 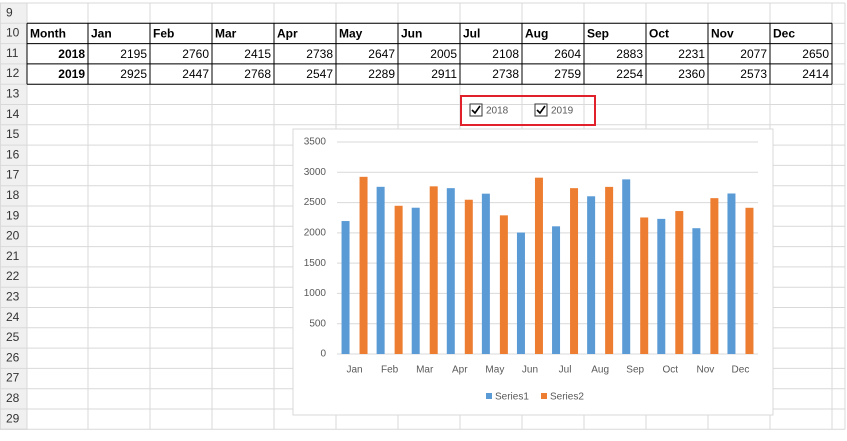 I want to click on x-tick-label: Aug, so click(x=600, y=370).